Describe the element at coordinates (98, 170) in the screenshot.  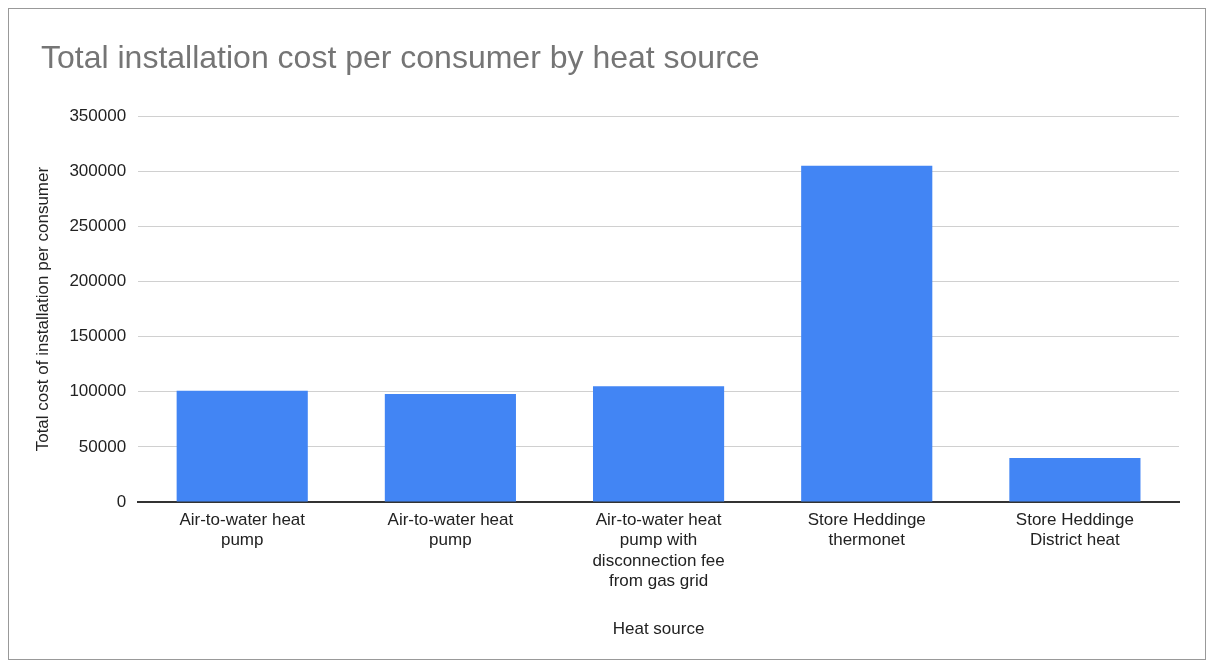
I see `y-tick-label: 300000` at that location.